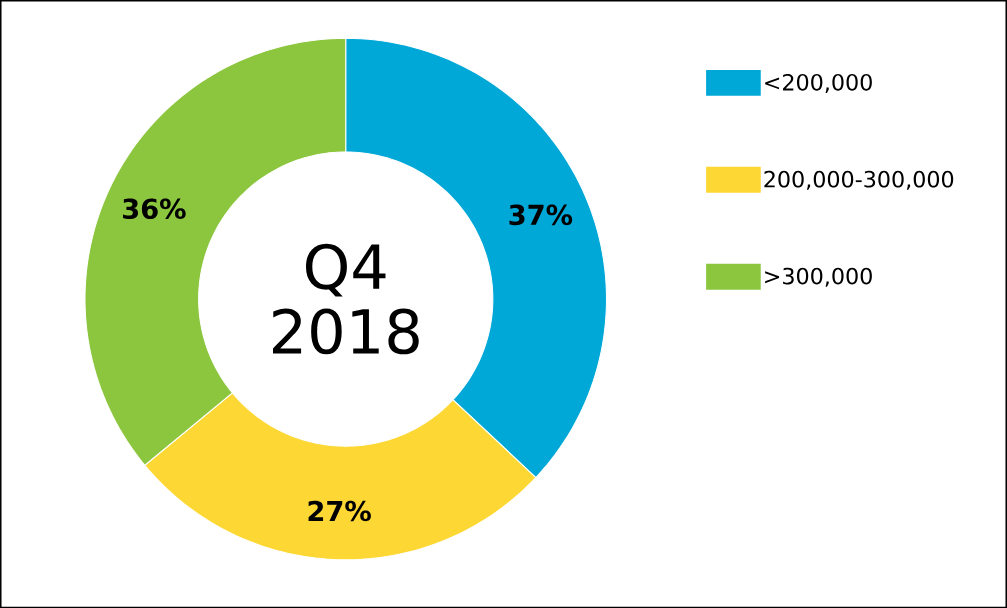  I want to click on data-label: 37%, so click(541, 215).